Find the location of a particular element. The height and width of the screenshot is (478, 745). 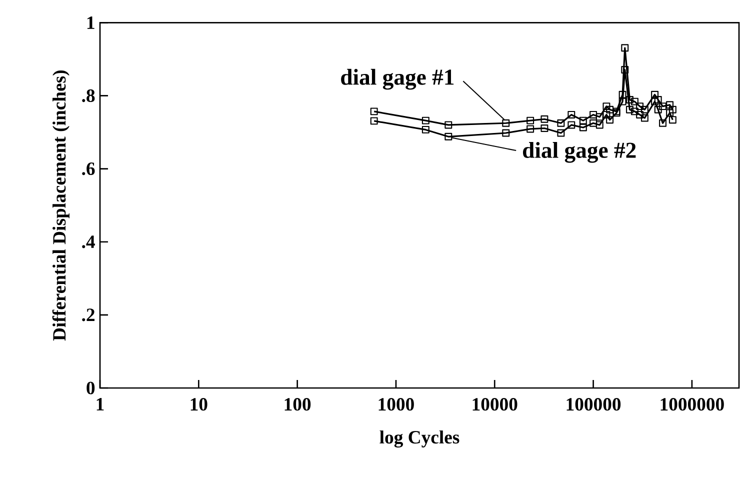

x-axis-title: log Cycles is located at coordinates (420, 439).